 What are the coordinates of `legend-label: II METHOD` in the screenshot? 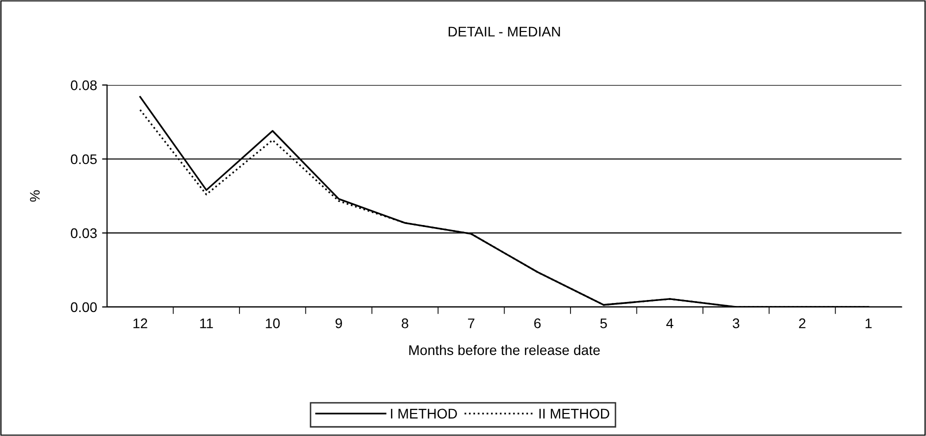 It's located at (574, 413).